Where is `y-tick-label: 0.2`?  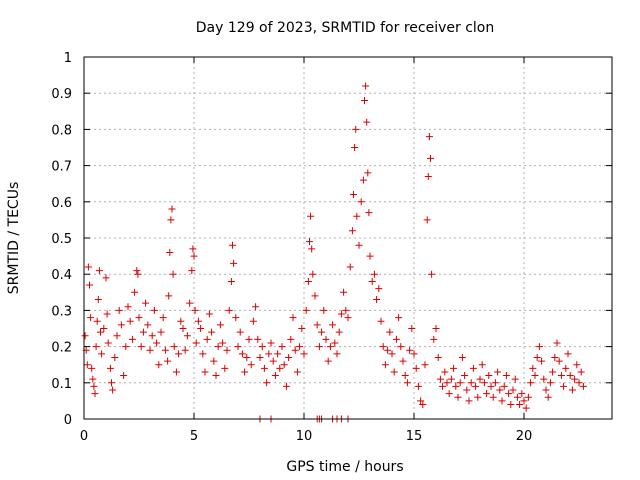
y-tick-label: 0.2 is located at coordinates (61, 348).